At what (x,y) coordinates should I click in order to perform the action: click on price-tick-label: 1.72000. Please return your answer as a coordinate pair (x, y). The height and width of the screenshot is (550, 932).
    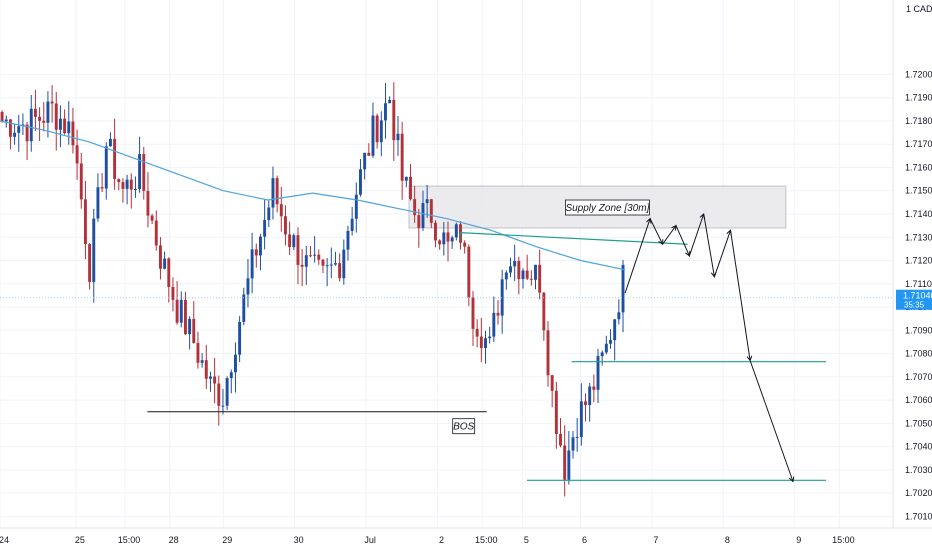
    Looking at the image, I should click on (918, 74).